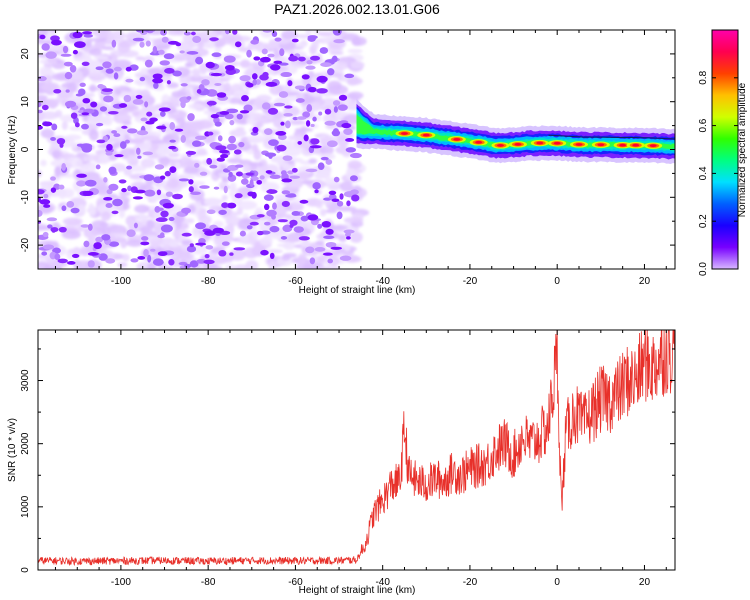 This screenshot has height=600, width=750. I want to click on y-tick-label: -10, so click(25, 197).